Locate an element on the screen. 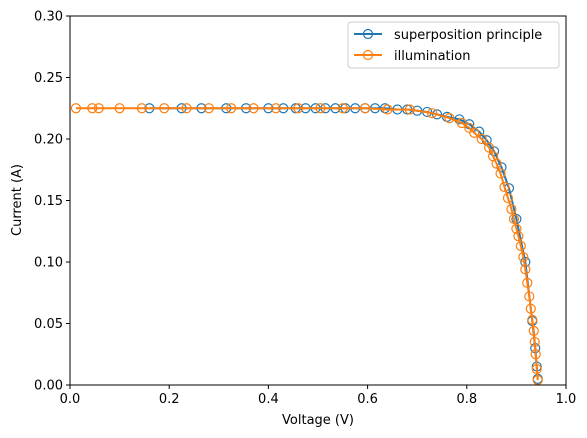 Image resolution: width=587 pixels, height=438 pixels. x-axis-label: Voltage (V) is located at coordinates (318, 420).